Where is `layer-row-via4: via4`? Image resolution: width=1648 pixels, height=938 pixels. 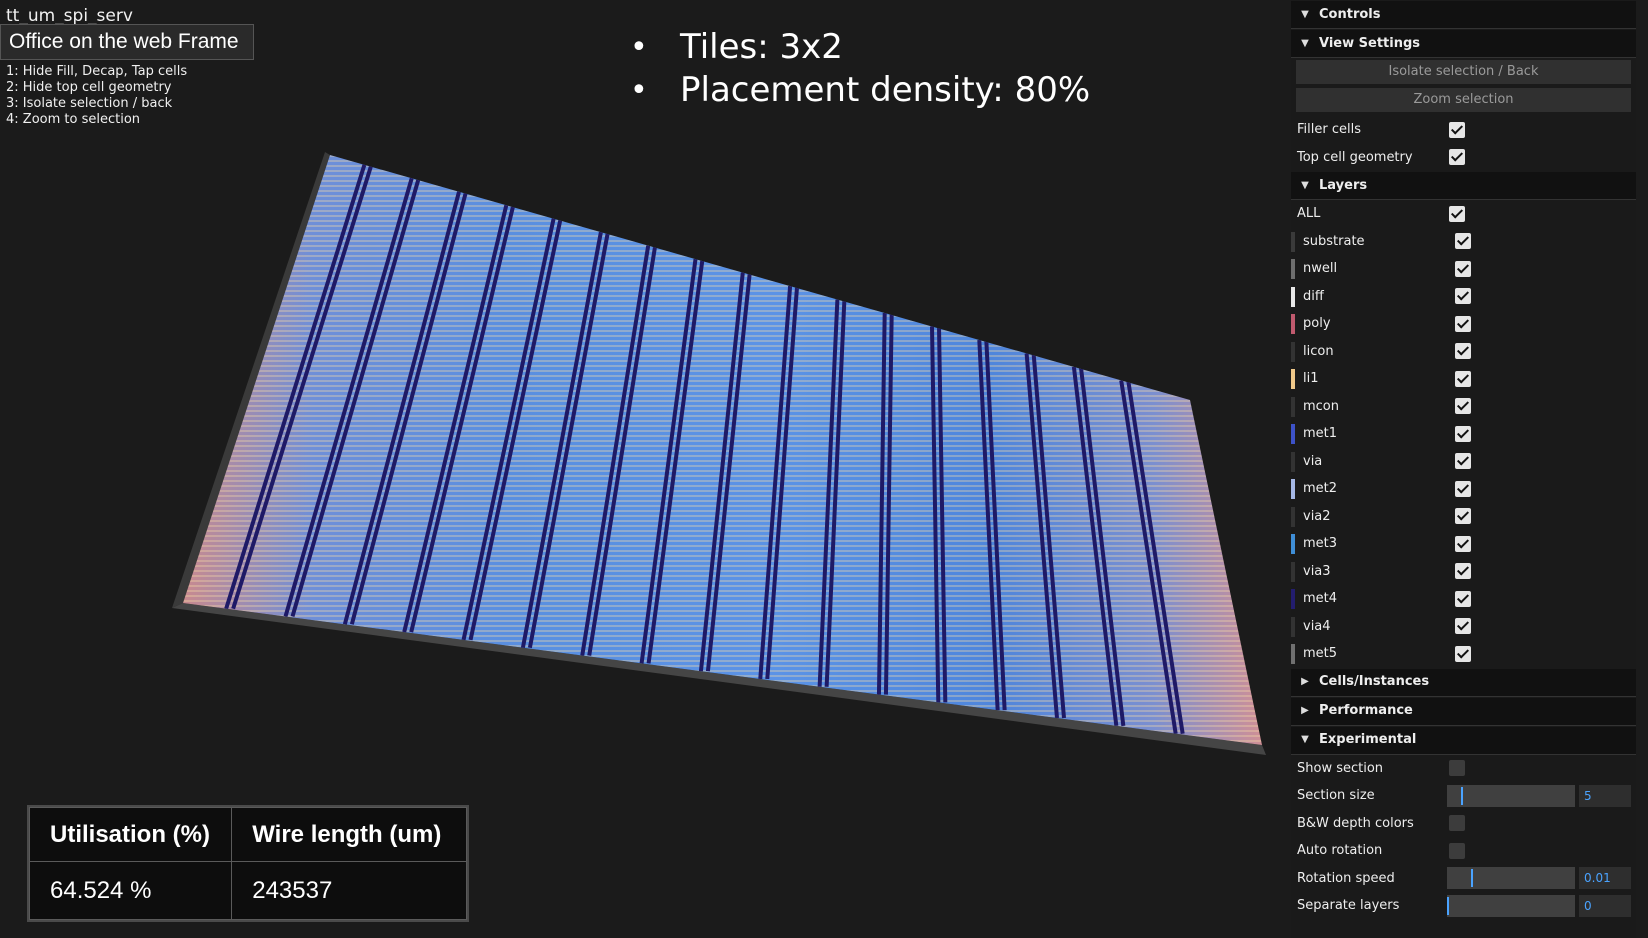
layer-row-via4: via4 is located at coordinates (1463, 627).